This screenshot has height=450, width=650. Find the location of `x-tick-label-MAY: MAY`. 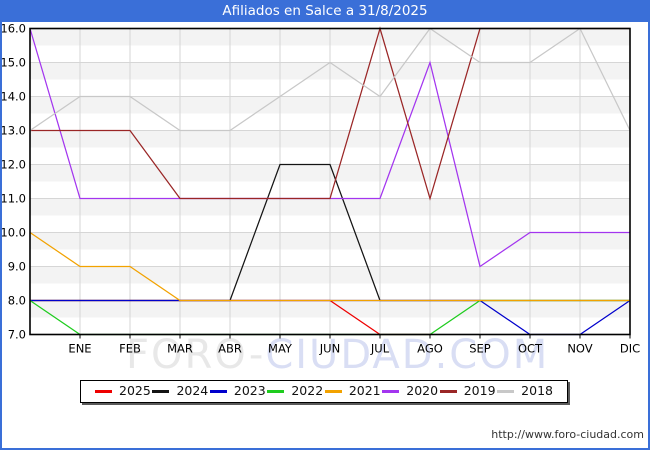

x-tick-label-MAY: MAY is located at coordinates (280, 349).